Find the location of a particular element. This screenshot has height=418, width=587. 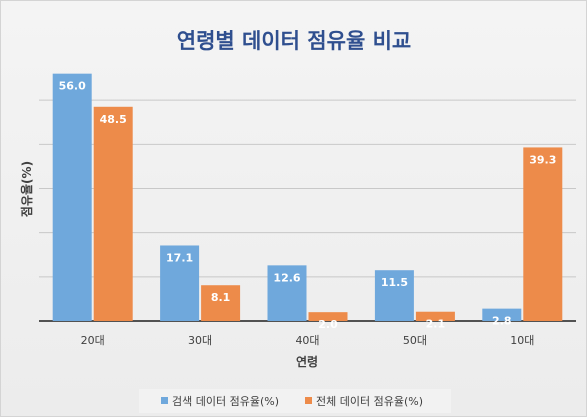

x-tick-label: 30대 is located at coordinates (200, 340).